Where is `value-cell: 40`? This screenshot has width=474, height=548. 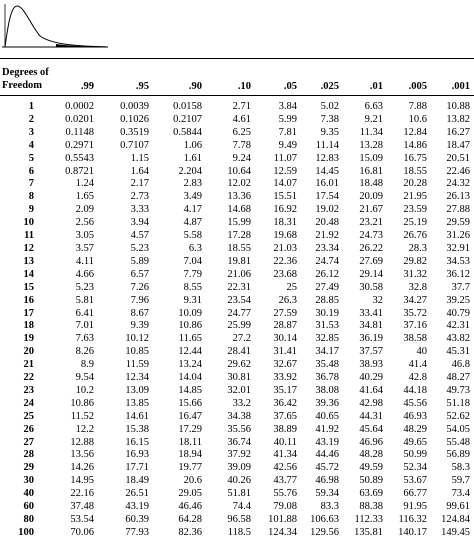 value-cell: 40 is located at coordinates (422, 352).